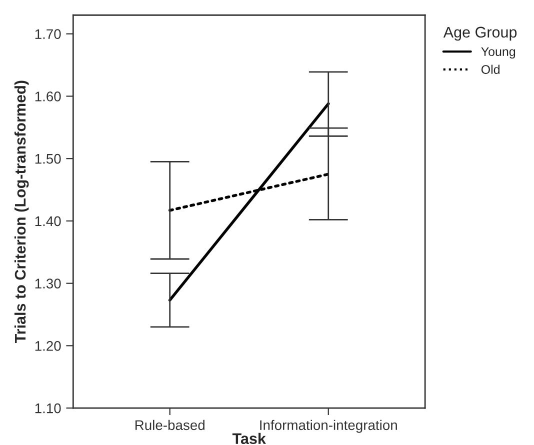  Describe the element at coordinates (48, 346) in the screenshot. I see `y-tick-label: 1.20` at that location.